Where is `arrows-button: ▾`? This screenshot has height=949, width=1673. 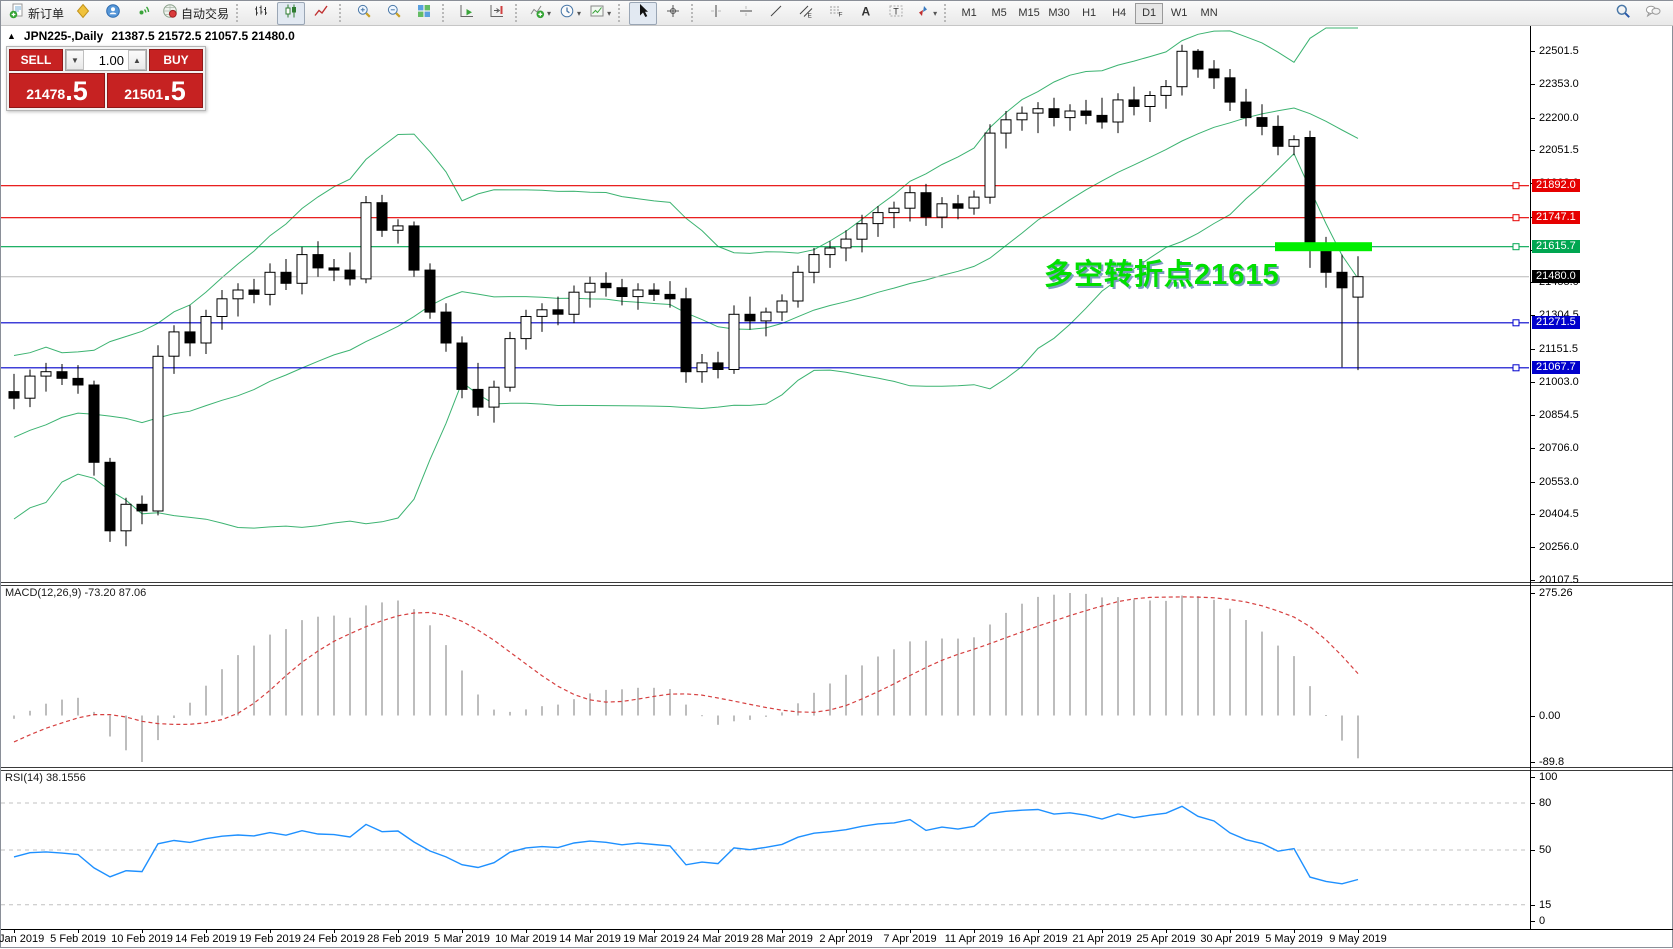 arrows-button: ▾ is located at coordinates (926, 13).